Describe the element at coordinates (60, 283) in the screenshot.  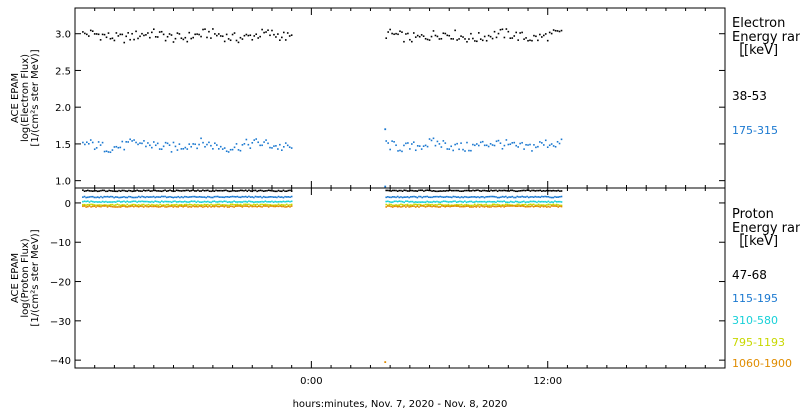
I see `proton-ytick-label: −20` at that location.